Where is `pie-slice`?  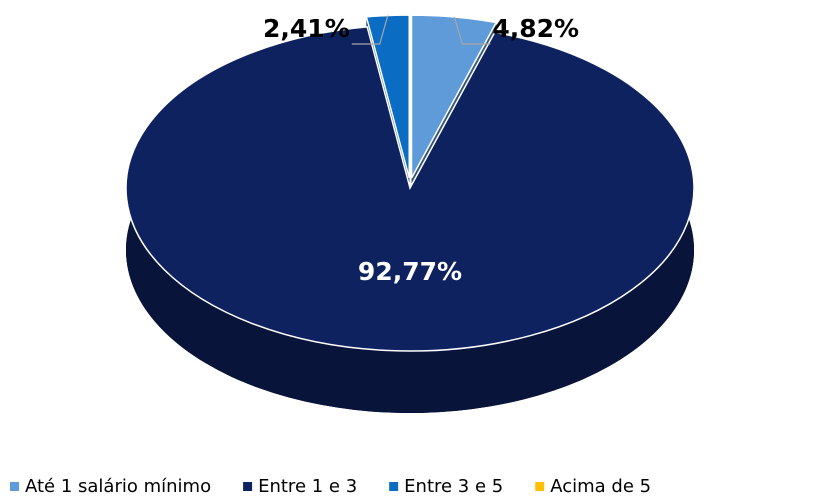
pie-slice is located at coordinates (387, 96).